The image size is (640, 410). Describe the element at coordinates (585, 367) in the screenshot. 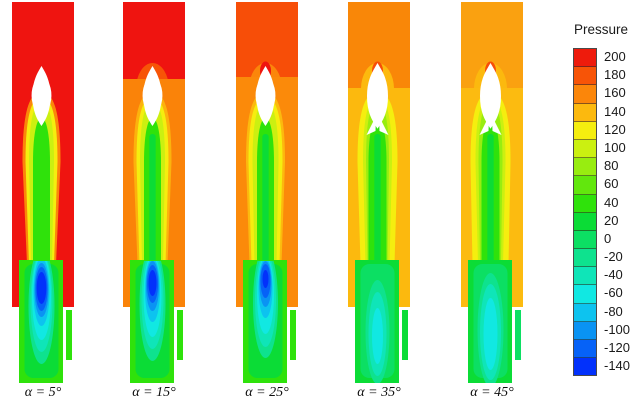

I see `colorbar-cell--140` at that location.